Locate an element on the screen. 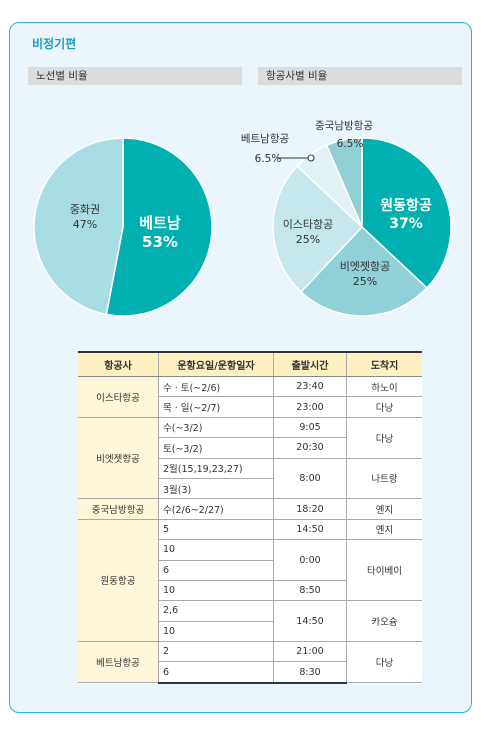 This screenshot has height=731, width=498. table-row: 비엣젯항공 수(~3/2) 9:05 다낭 is located at coordinates (250, 458).